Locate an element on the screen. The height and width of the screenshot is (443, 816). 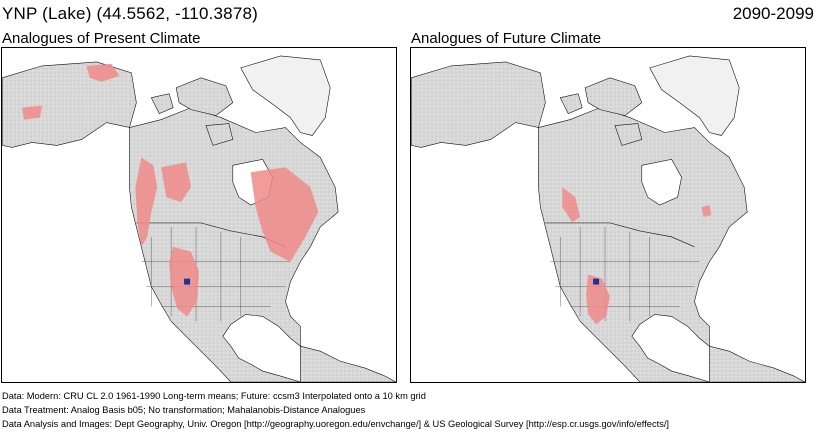
analogue-area-plains-north is located at coordinates (571, 204).